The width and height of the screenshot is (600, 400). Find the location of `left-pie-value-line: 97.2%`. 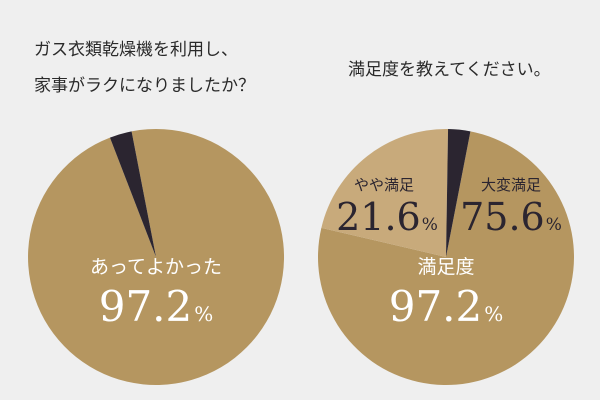

left-pie-value-line: 97.2% is located at coordinates (156, 306).